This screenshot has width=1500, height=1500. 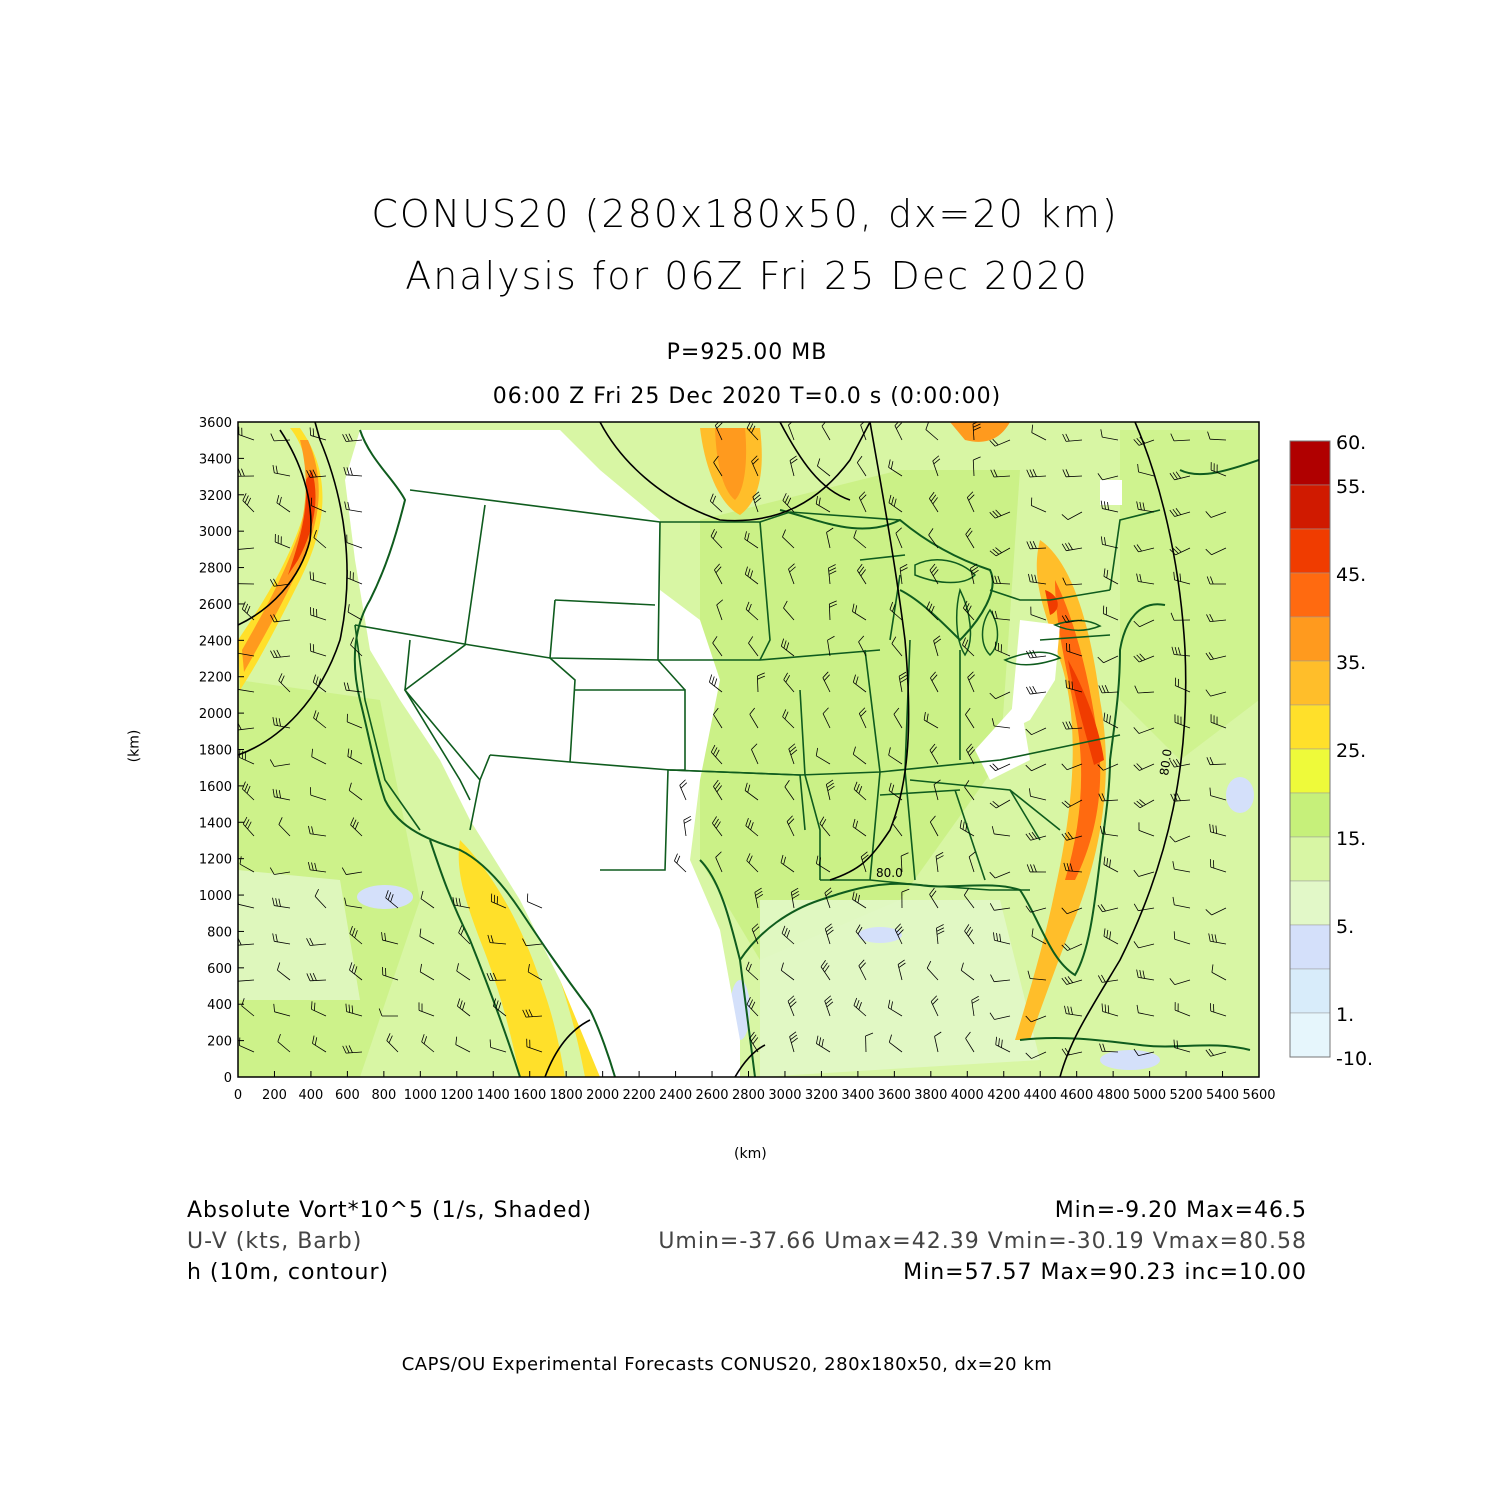 What do you see at coordinates (215, 532) in the screenshot?
I see `y-tick-label: 3000` at bounding box center [215, 532].